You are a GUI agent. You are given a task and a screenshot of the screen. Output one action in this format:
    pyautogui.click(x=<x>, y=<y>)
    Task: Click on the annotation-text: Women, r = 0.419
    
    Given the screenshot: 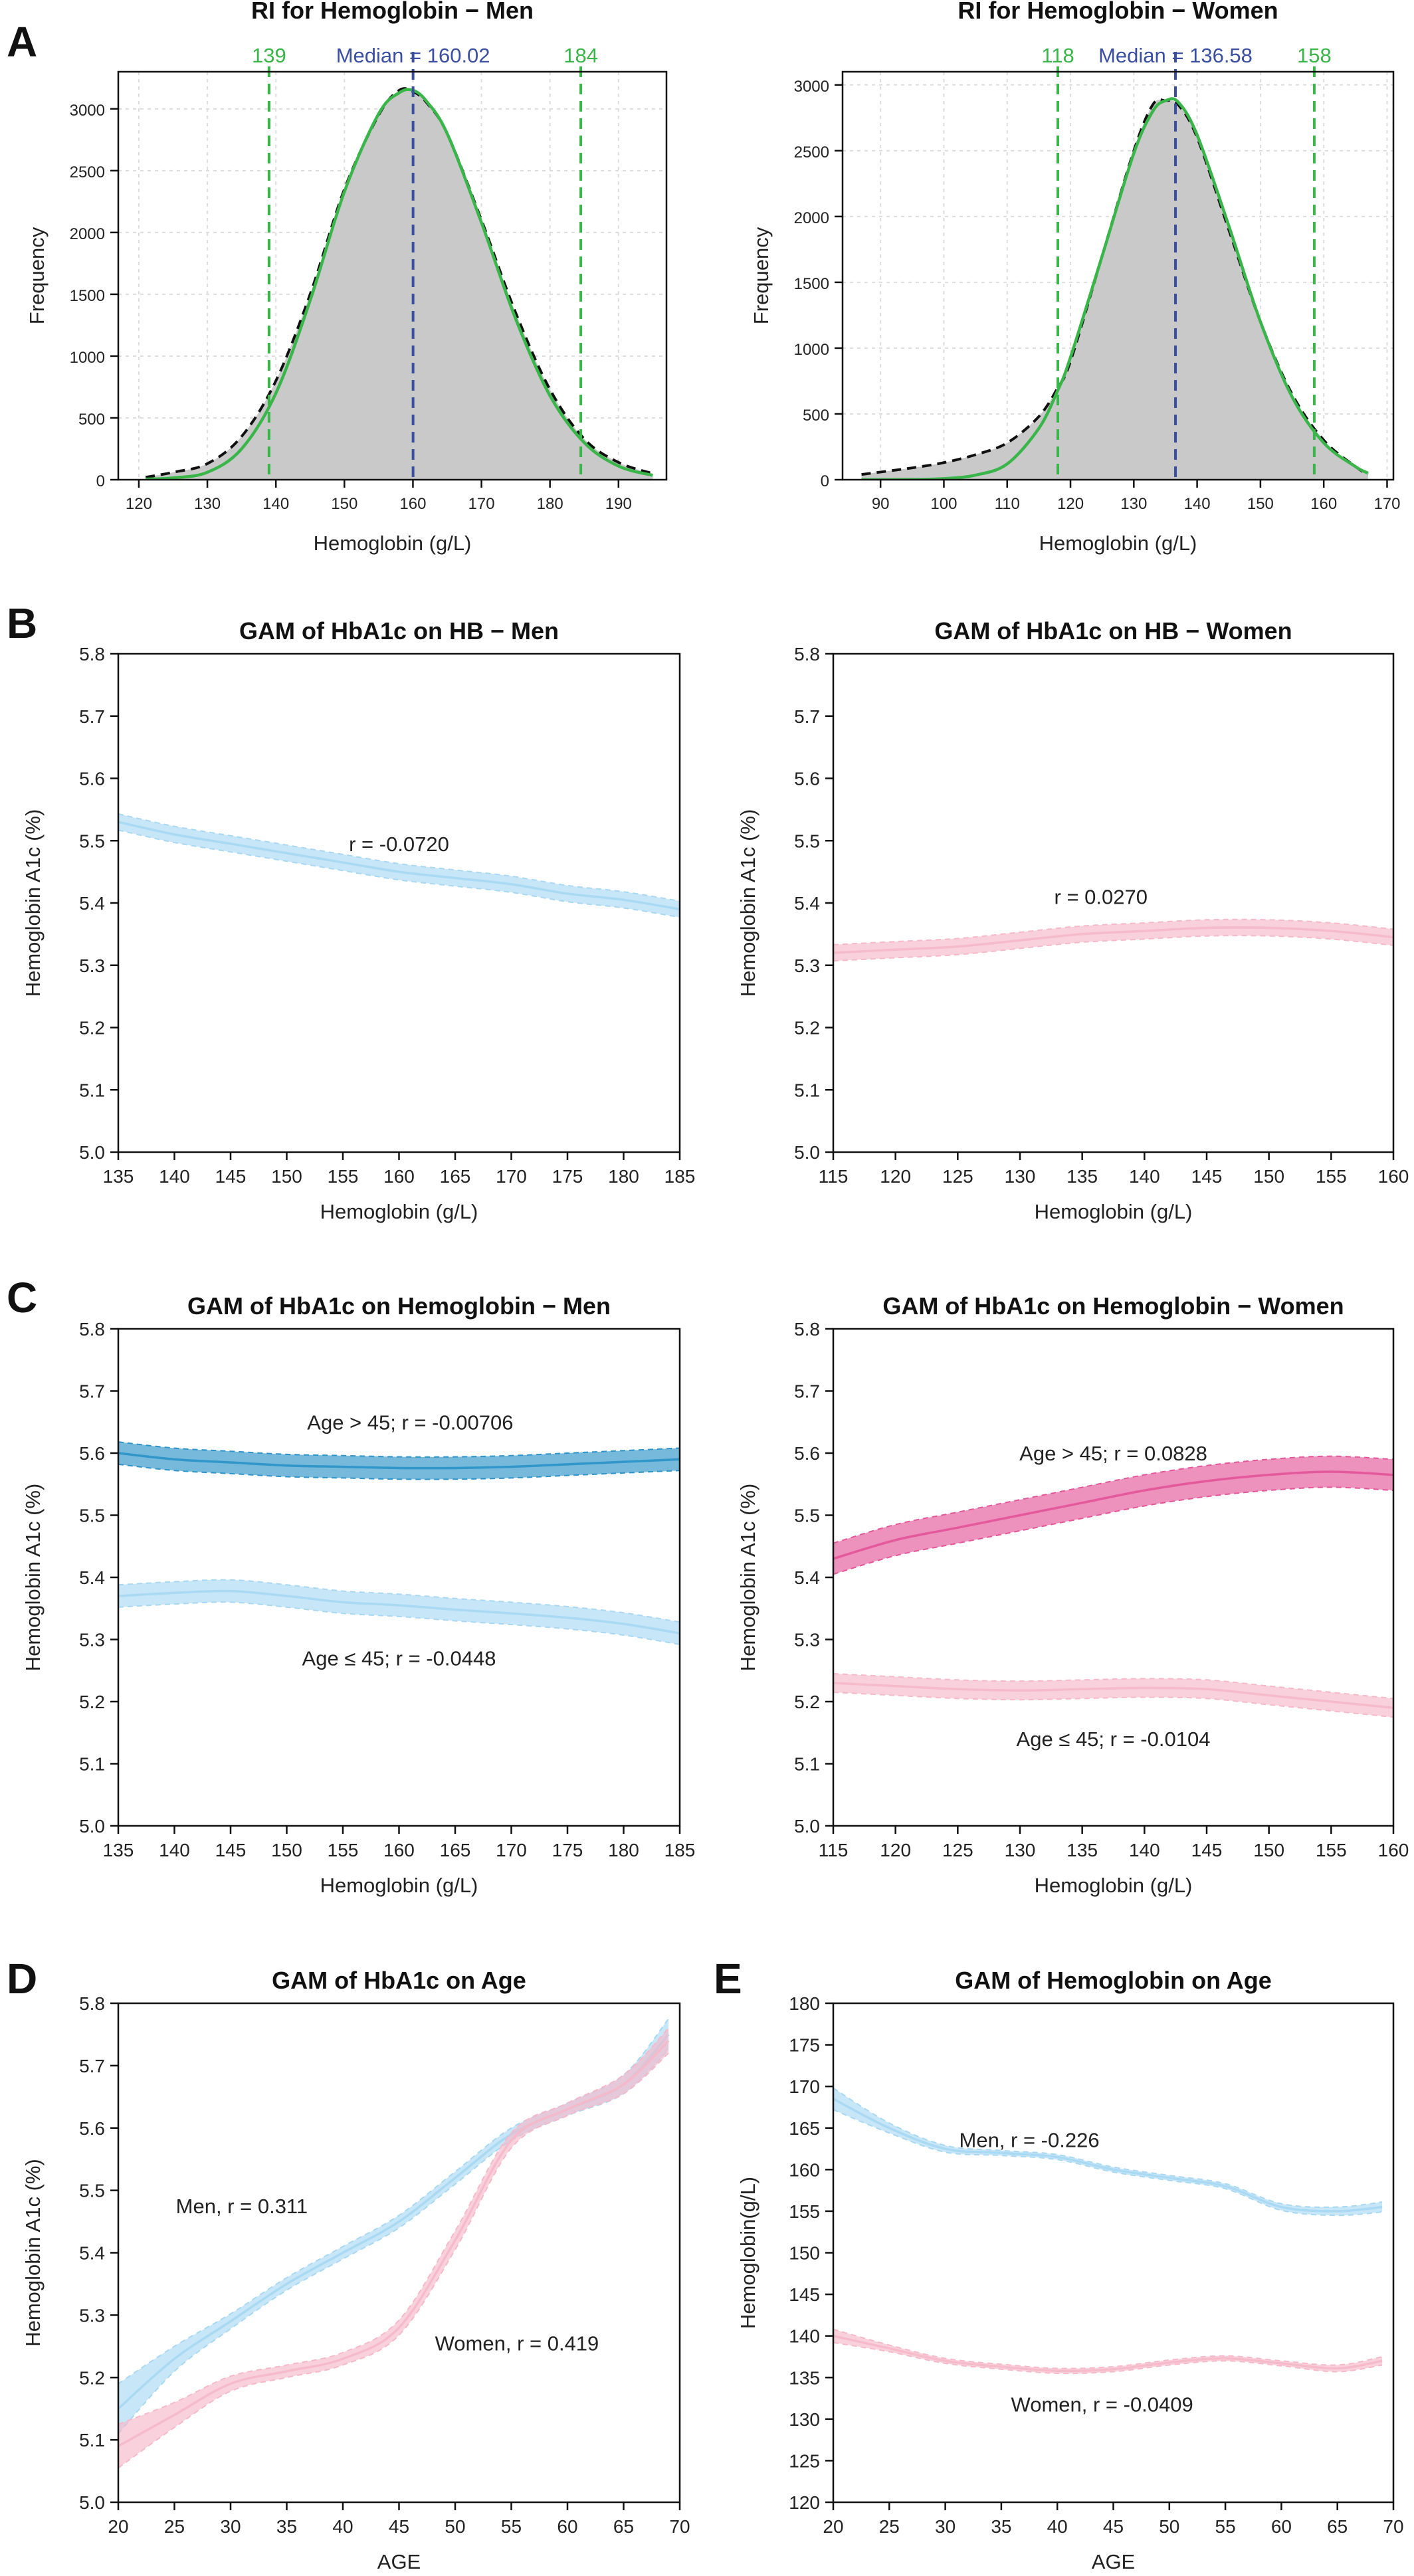 What is the action you would take?
    pyautogui.click(x=517, y=2344)
    